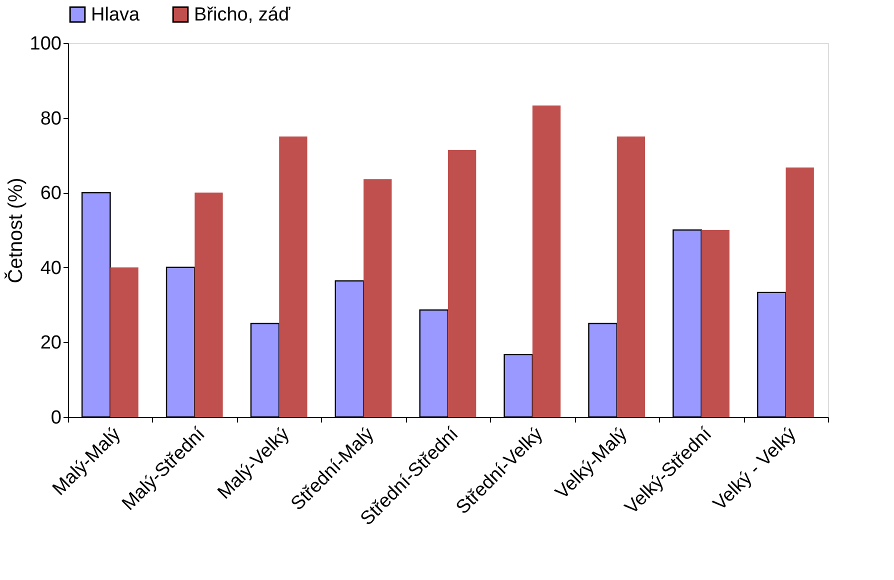 The height and width of the screenshot is (580, 894). What do you see at coordinates (242, 15) in the screenshot?
I see `legend-label: Břicho, záď` at bounding box center [242, 15].